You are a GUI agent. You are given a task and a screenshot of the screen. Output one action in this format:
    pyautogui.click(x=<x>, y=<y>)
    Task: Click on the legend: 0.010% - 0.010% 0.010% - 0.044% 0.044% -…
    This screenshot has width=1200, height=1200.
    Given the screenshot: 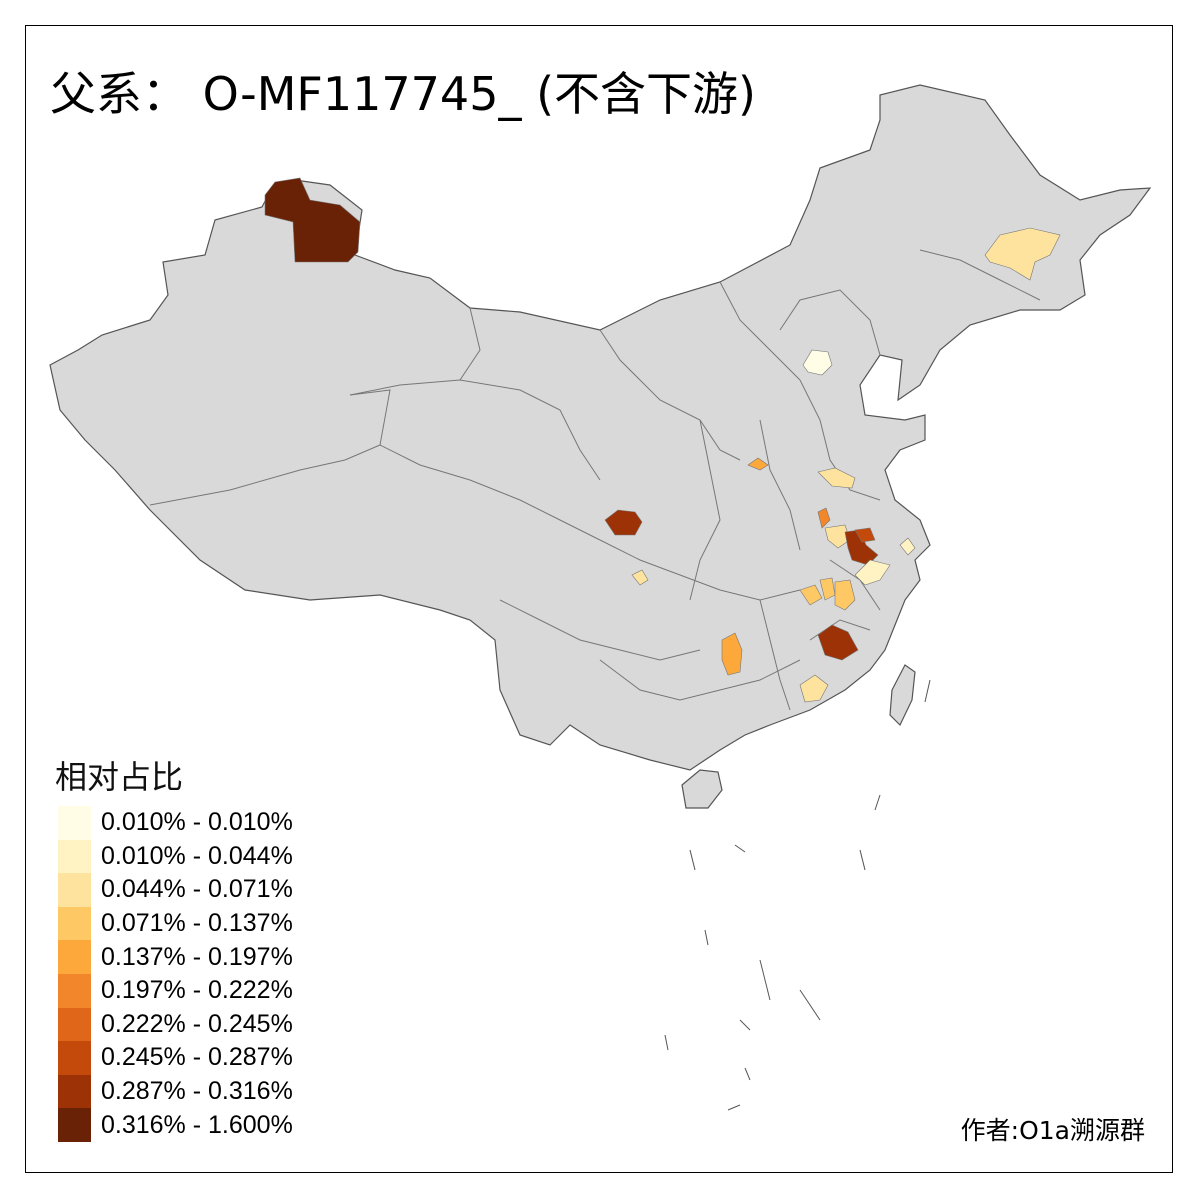 What is the action you would take?
    pyautogui.click(x=175, y=974)
    